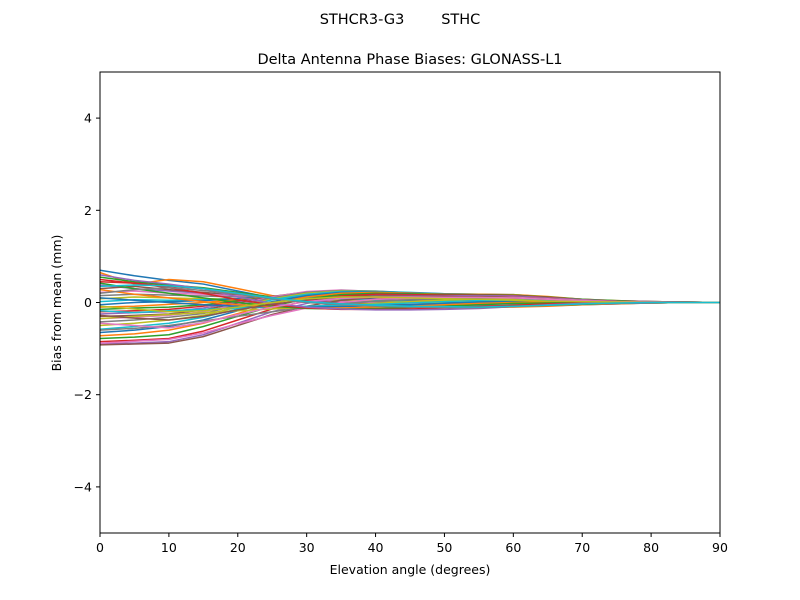  I want to click on y-tick-label: −4, so click(83, 486).